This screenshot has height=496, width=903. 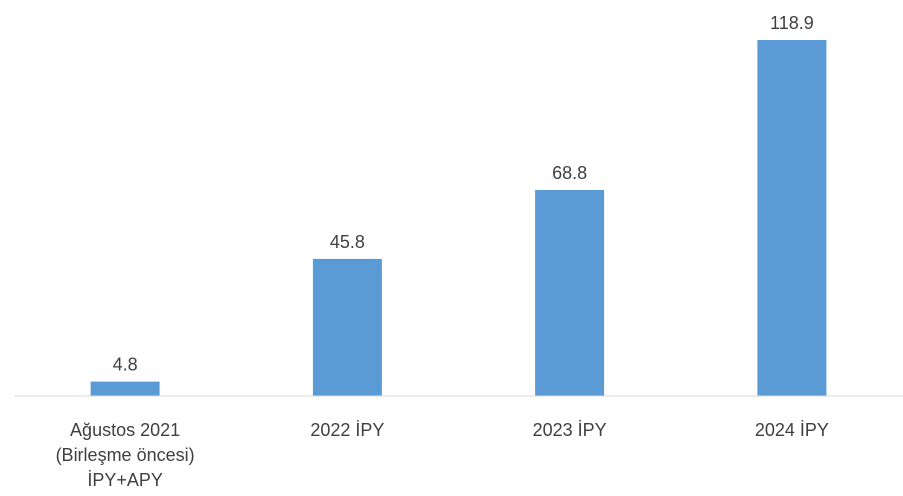 I want to click on value-label-3: 118.9, so click(x=792, y=23).